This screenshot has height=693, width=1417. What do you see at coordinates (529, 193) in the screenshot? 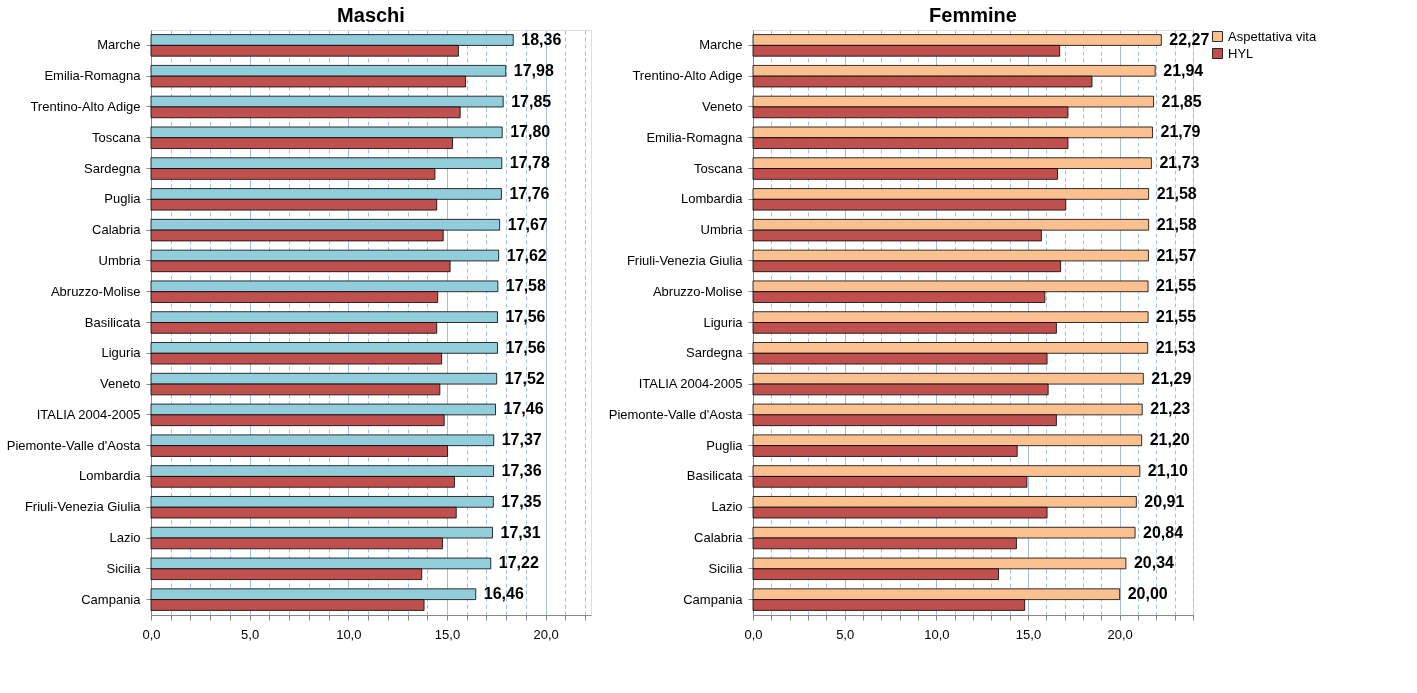
I see `data-label: 17,76` at bounding box center [529, 193].